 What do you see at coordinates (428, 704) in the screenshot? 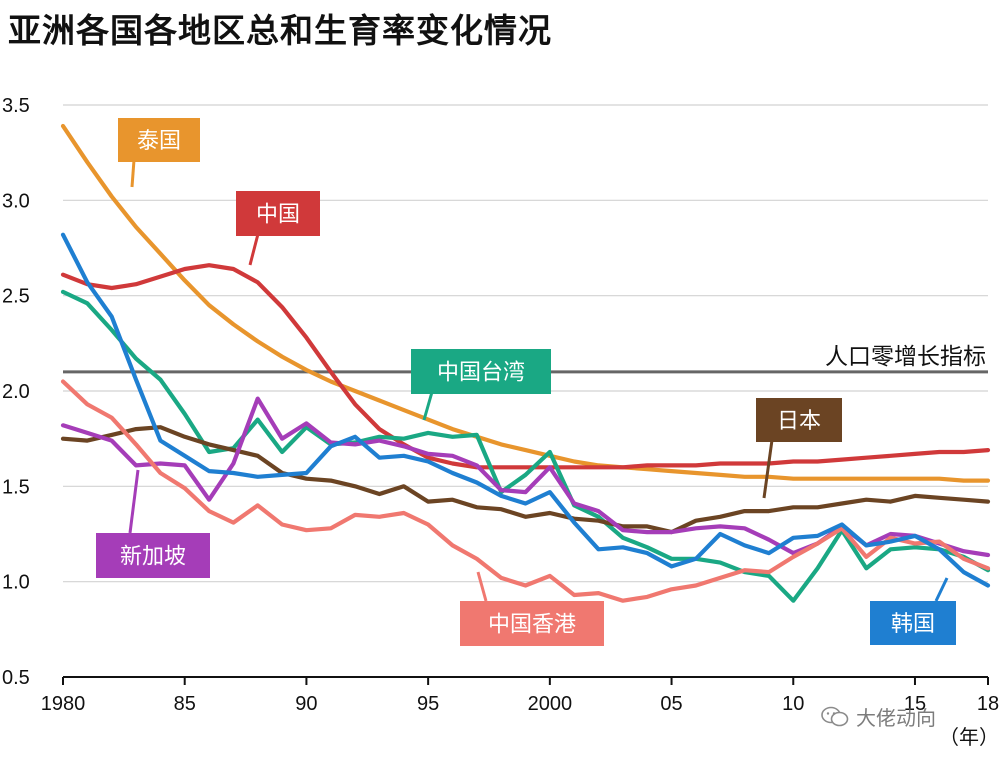
I see `x-tick-label: 95` at bounding box center [428, 704].